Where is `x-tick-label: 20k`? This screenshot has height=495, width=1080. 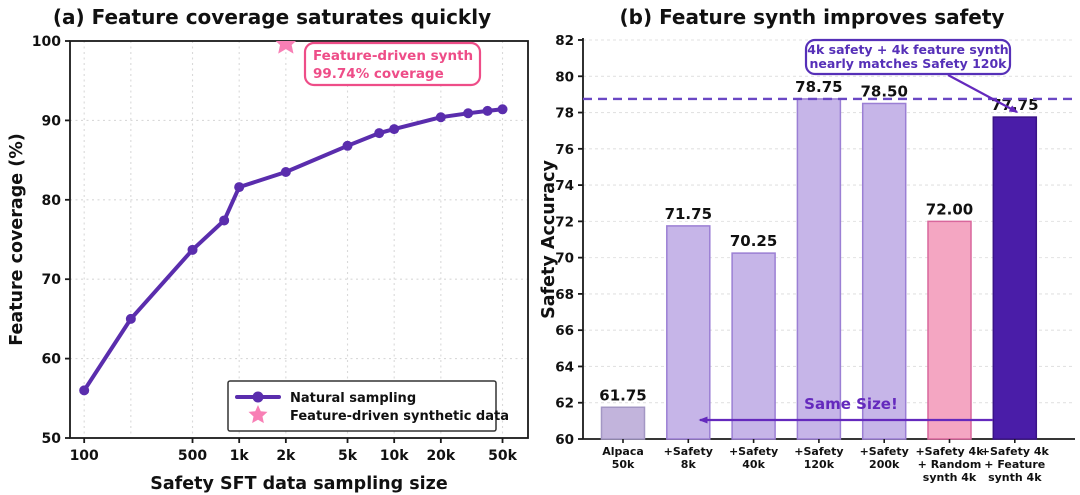
x-tick-label: 20k is located at coordinates (440, 456).